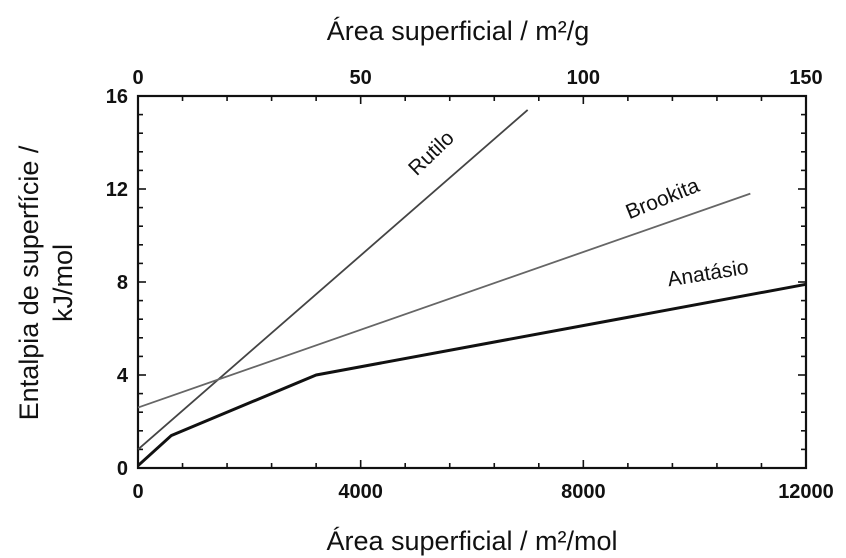  I want to click on y-tick-label: 0, so click(122, 469).